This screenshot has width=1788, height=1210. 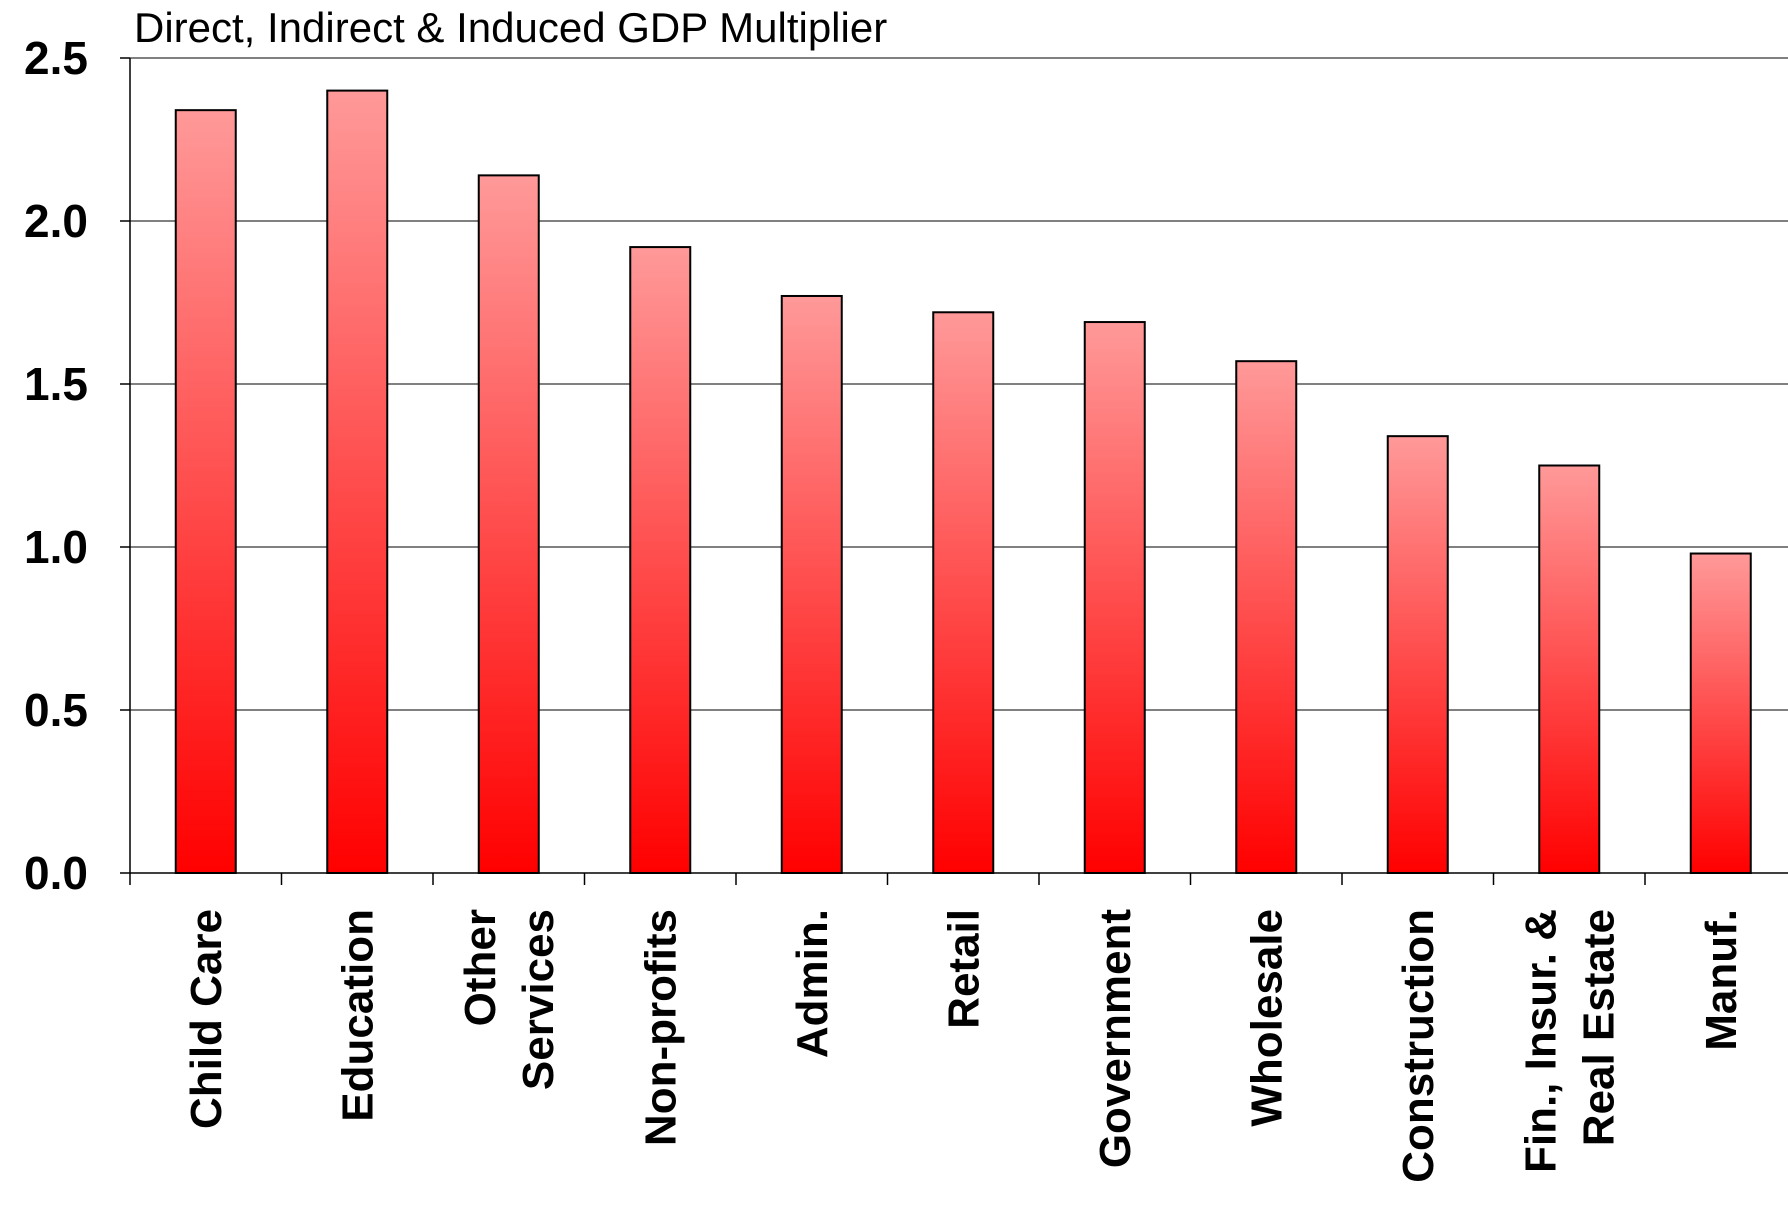 What do you see at coordinates (1598, 1027) in the screenshot?
I see `x-tick-label: Real Estate` at bounding box center [1598, 1027].